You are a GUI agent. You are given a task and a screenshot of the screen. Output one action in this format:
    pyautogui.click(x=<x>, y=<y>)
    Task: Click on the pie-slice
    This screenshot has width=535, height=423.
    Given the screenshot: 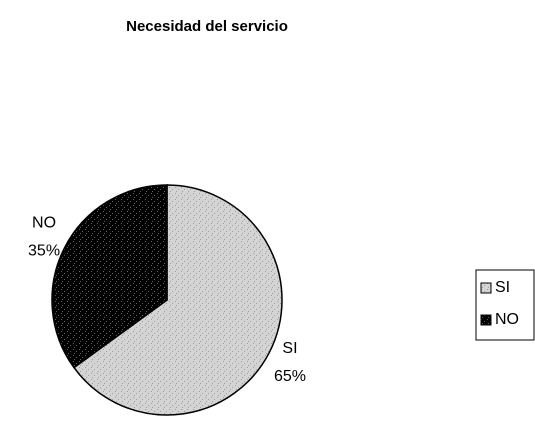 What is the action you would take?
    pyautogui.click(x=109, y=276)
    